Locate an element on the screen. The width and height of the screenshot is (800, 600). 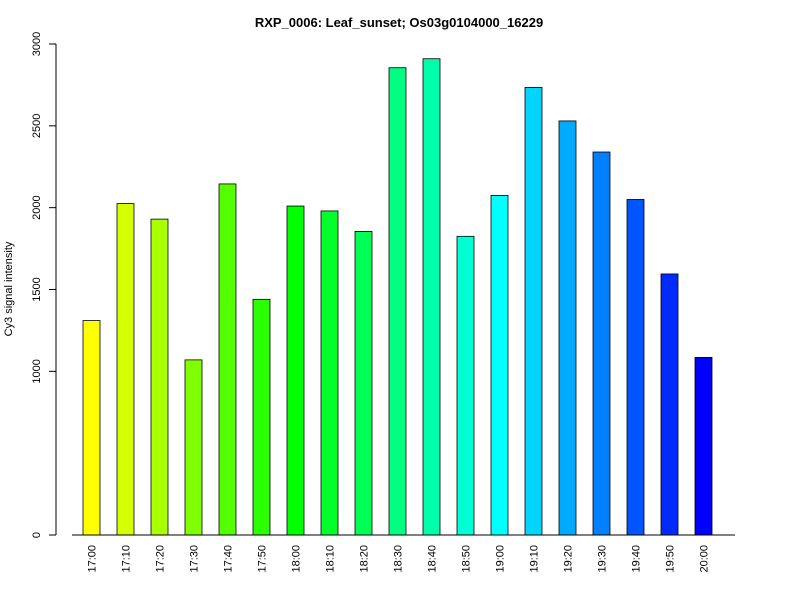
x-tick-label: 20:00 is located at coordinates (705, 559).